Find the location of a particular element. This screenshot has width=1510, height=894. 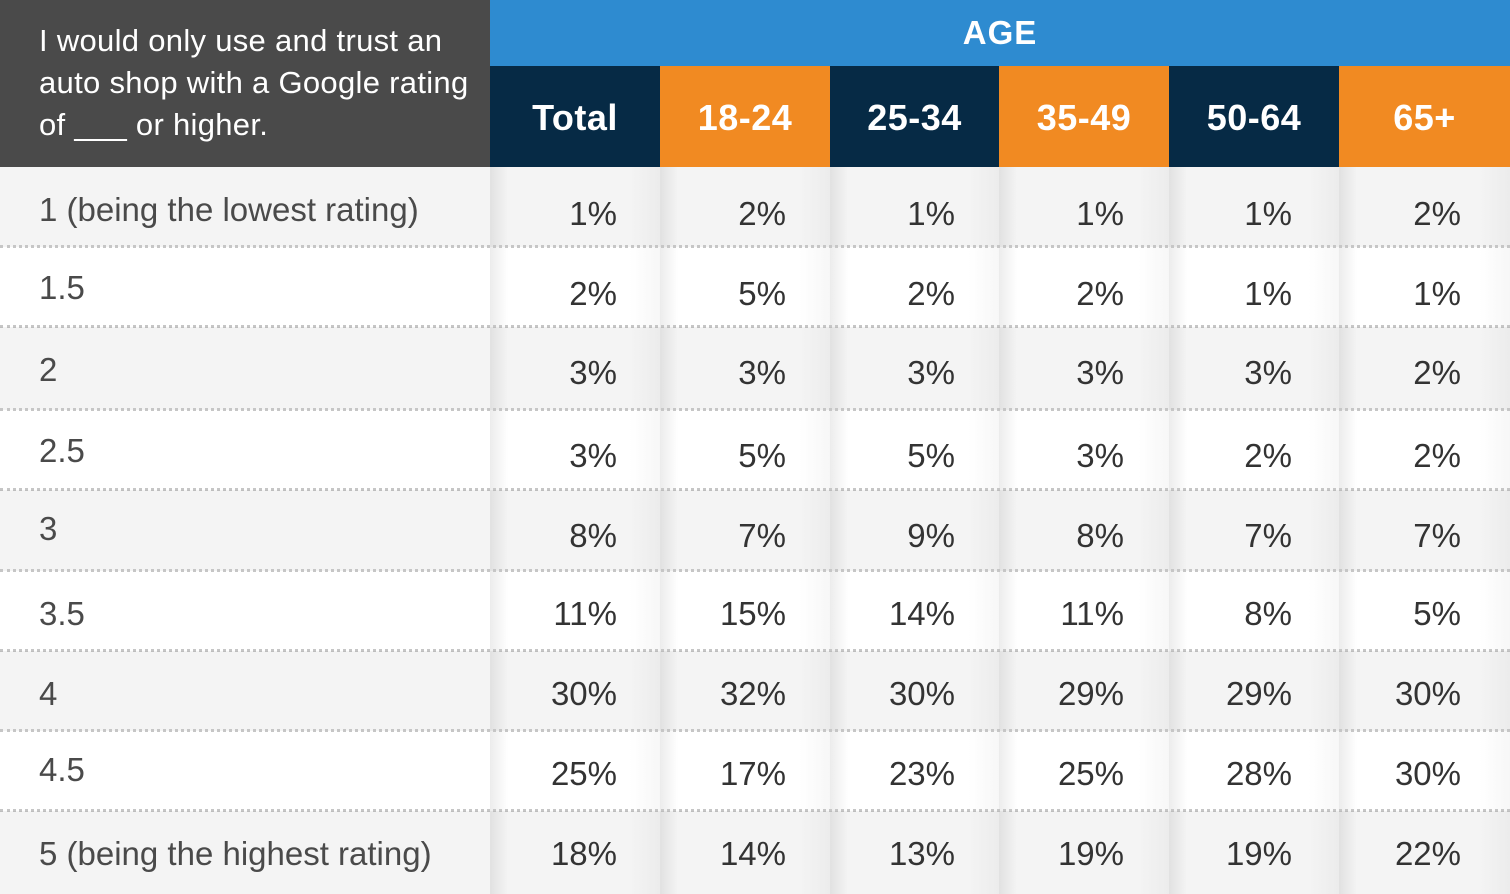

row-label: 1.5 is located at coordinates (62, 287).